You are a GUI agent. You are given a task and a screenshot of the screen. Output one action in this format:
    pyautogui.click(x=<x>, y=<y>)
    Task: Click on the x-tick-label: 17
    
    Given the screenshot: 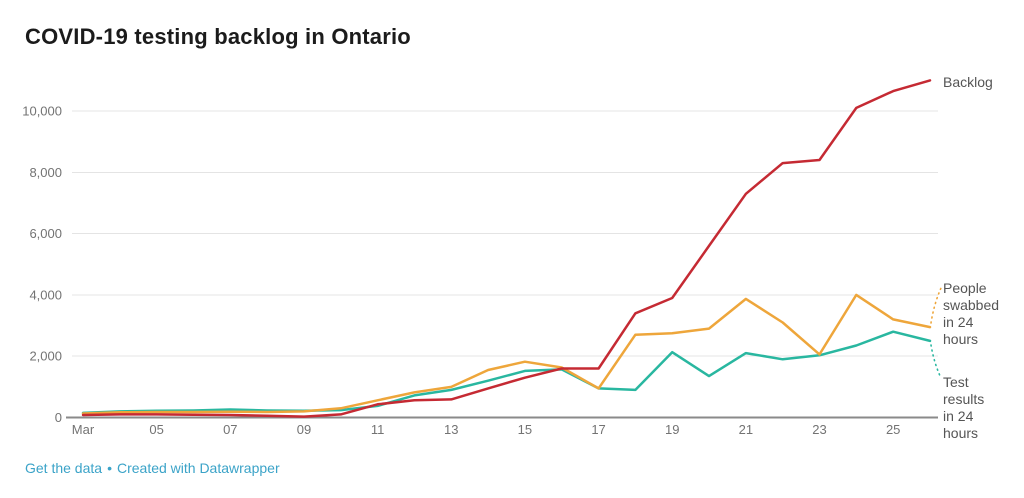 What is the action you would take?
    pyautogui.click(x=598, y=429)
    